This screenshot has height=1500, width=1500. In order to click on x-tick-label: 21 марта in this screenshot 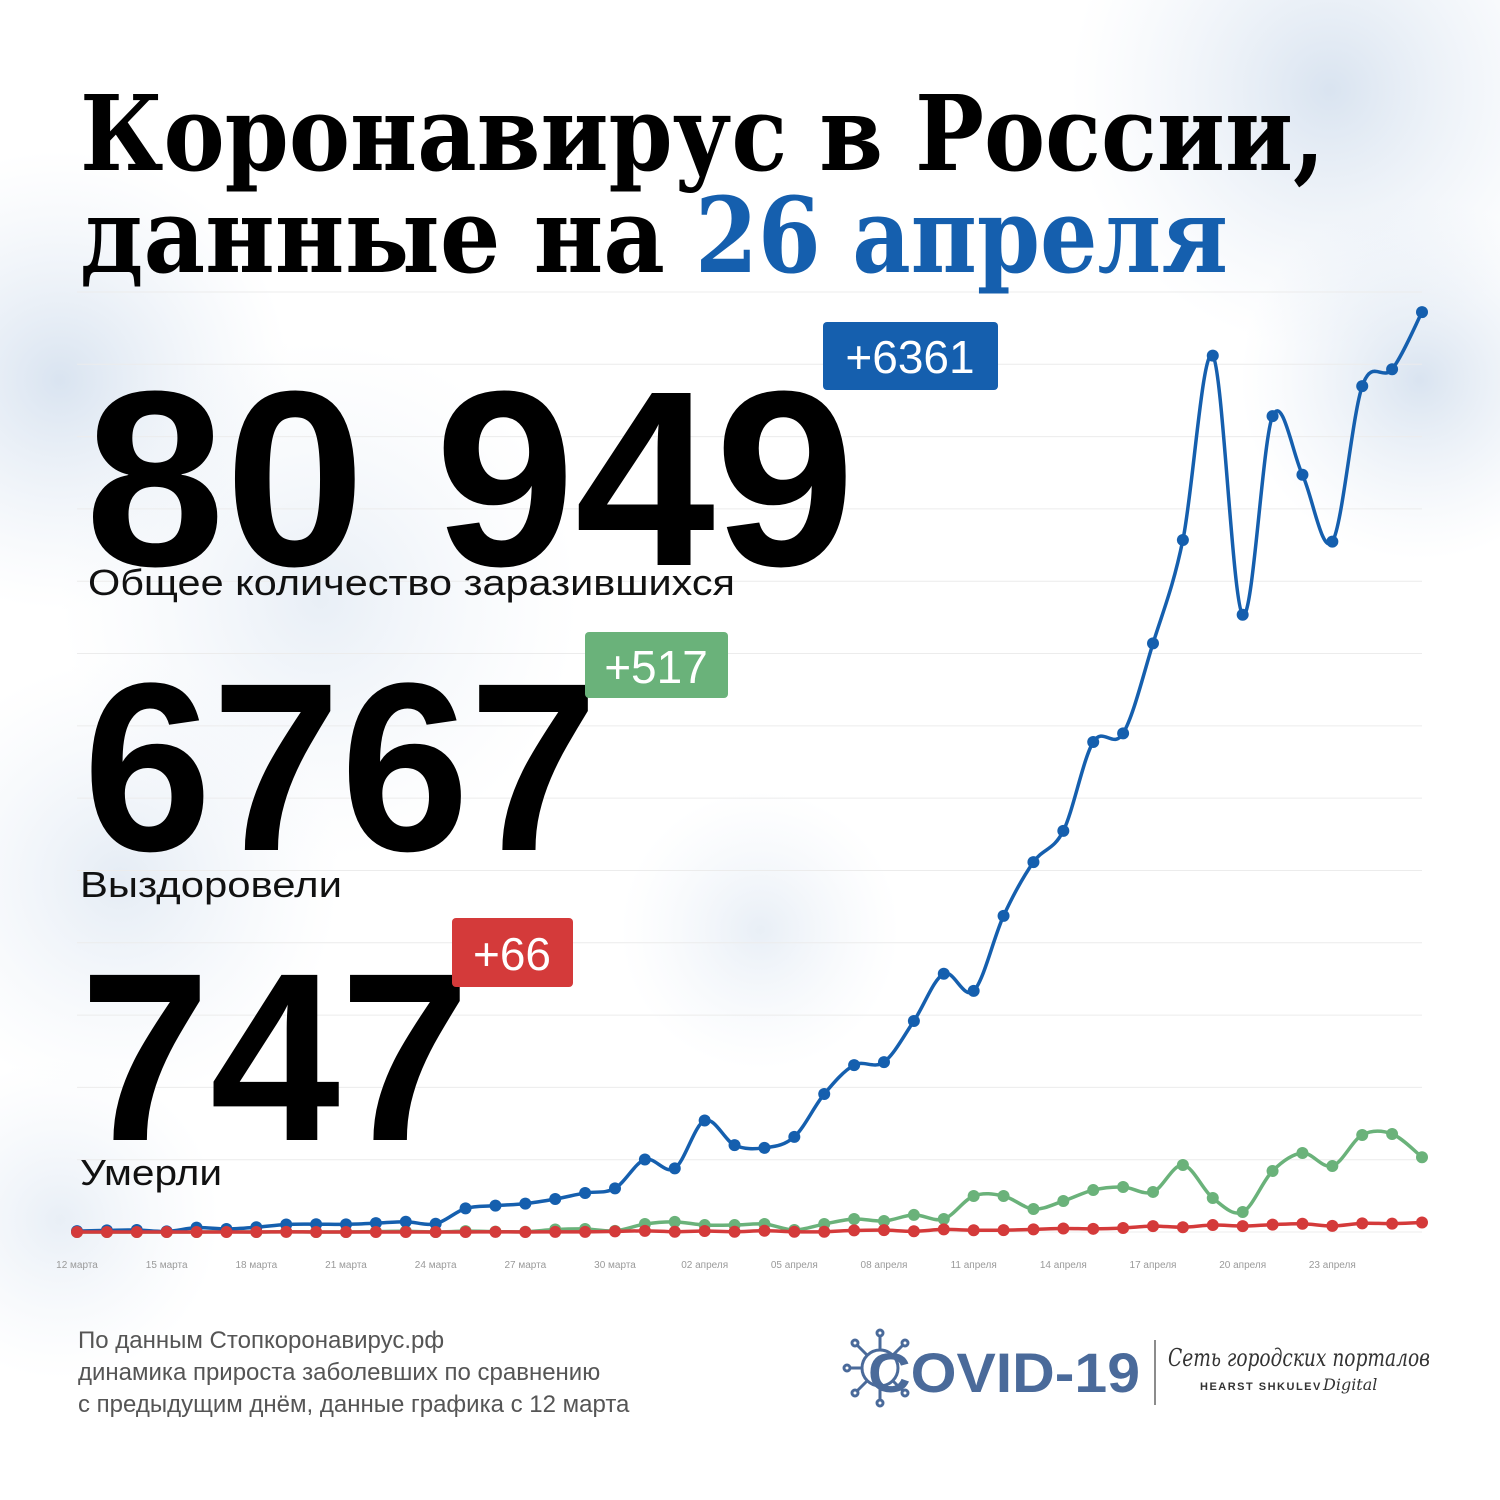, I will do `click(346, 1265)`.